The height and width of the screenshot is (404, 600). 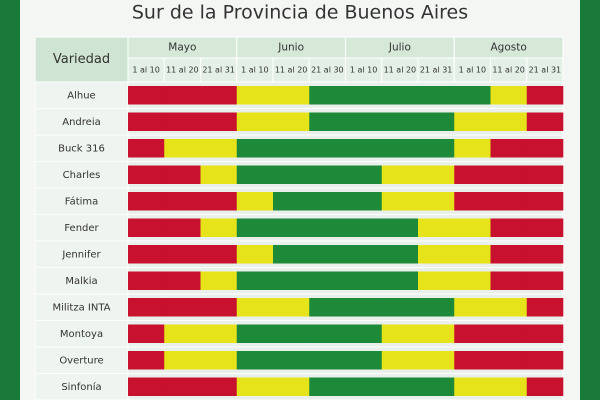 What do you see at coordinates (590, 200) in the screenshot?
I see `frame-right` at bounding box center [590, 200].